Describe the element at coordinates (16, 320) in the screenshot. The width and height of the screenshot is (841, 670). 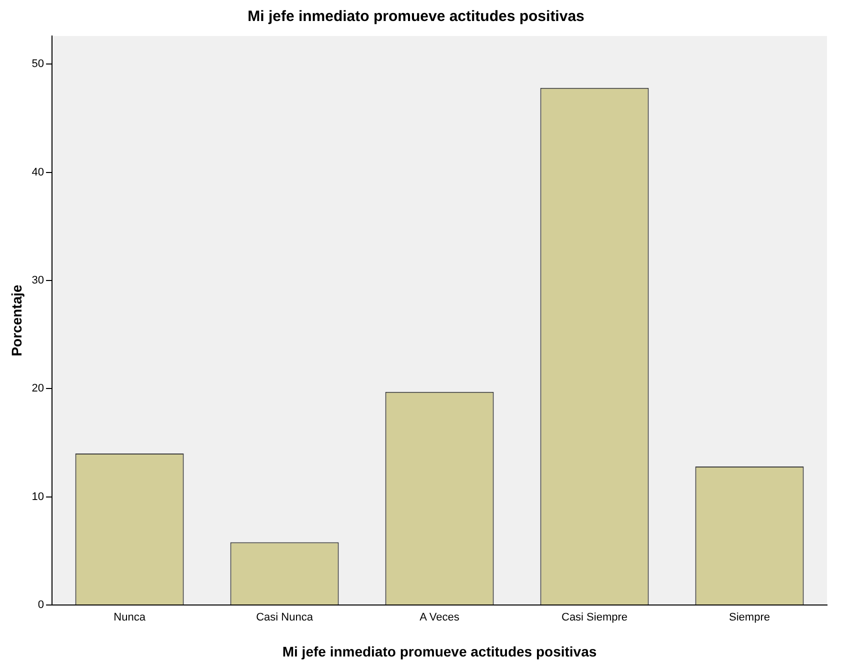
I see `y-axis-title: Porcentaje` at that location.